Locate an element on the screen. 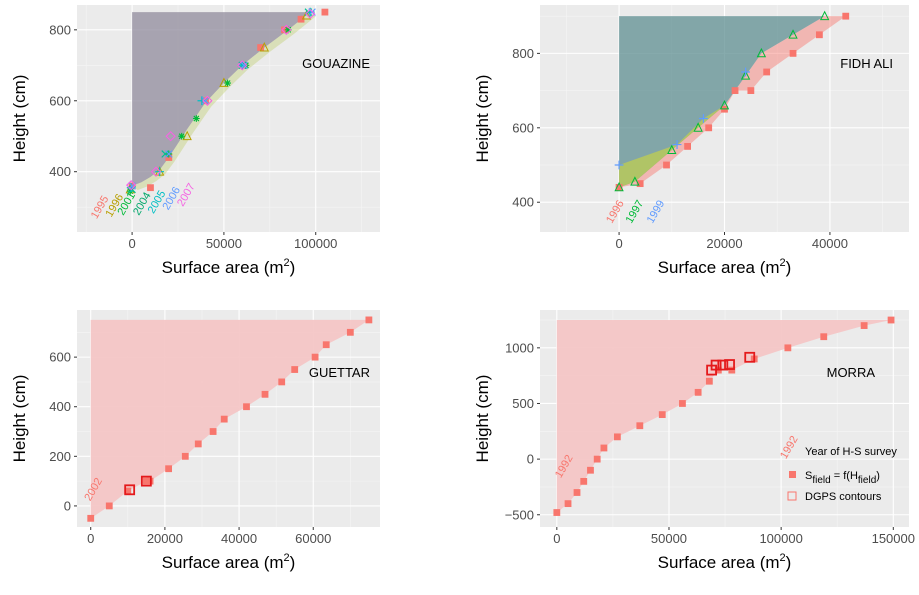 Image resolution: width=919 pixels, height=595 pixels. panel-label: FIDH ALI is located at coordinates (866, 63).